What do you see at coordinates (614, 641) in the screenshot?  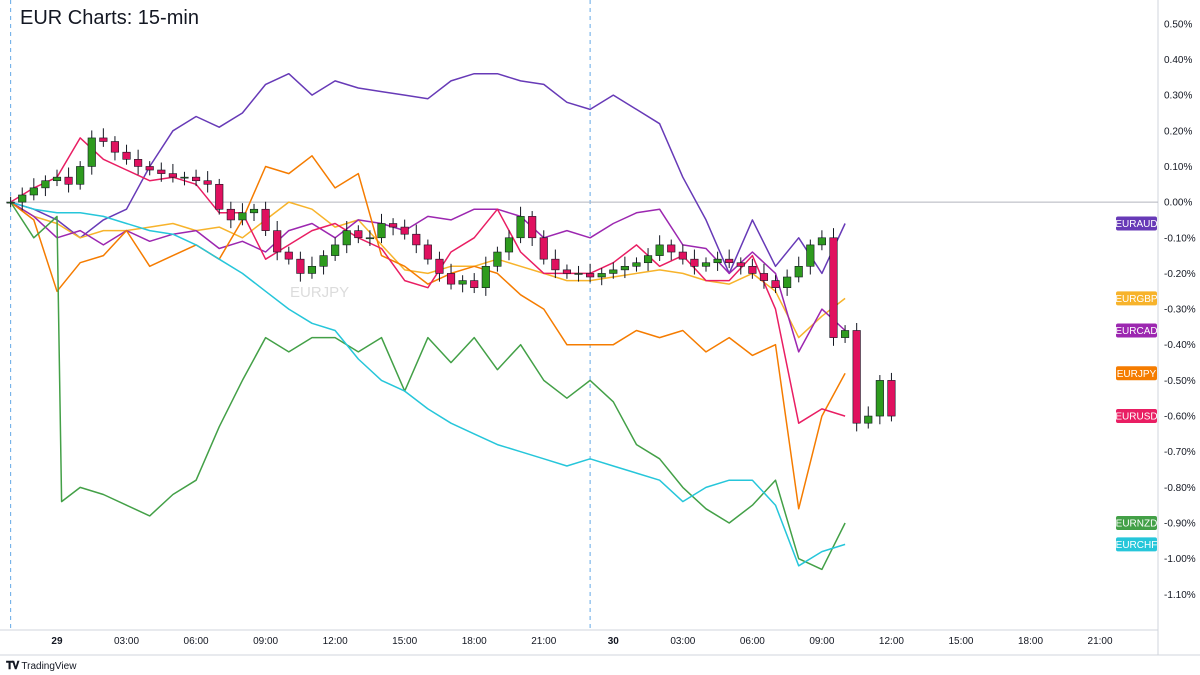 I see `x-tick-label: 30` at bounding box center [614, 641].